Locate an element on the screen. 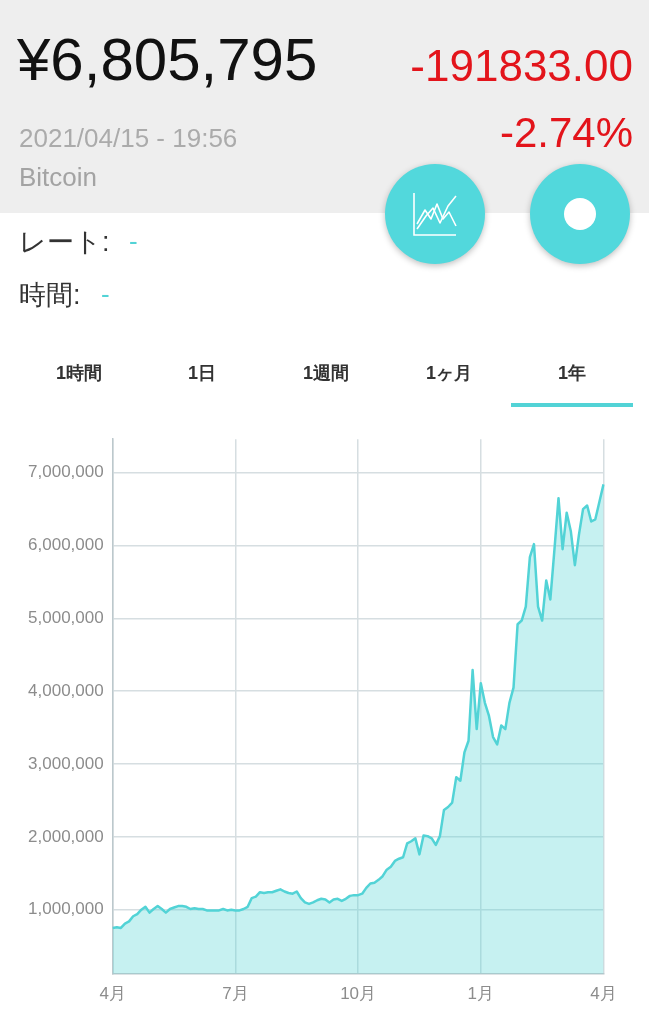 The image size is (649, 1024). text: 1週間 is located at coordinates (326, 372).